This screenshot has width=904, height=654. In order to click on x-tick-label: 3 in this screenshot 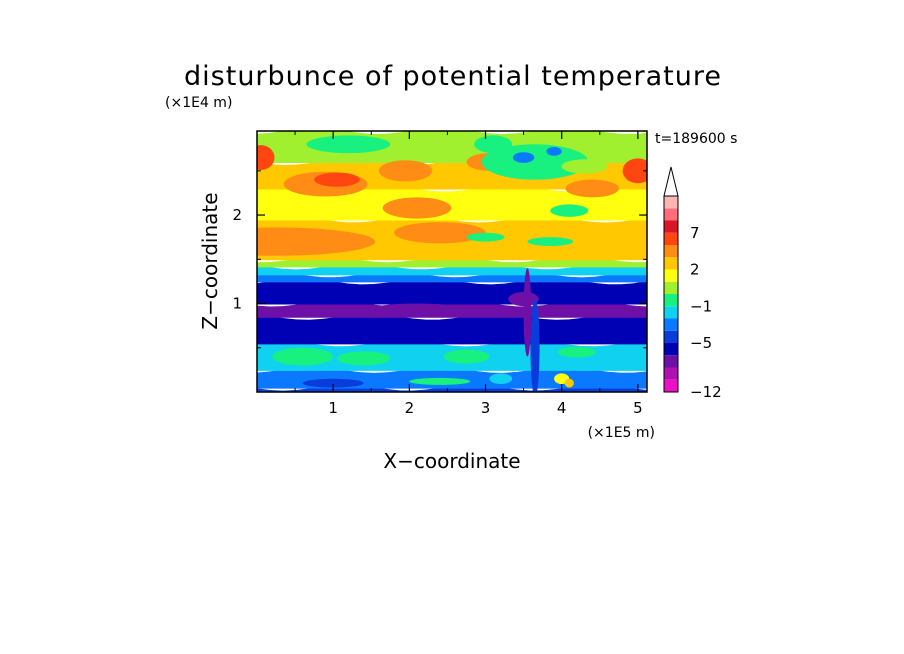, I will do `click(486, 408)`.